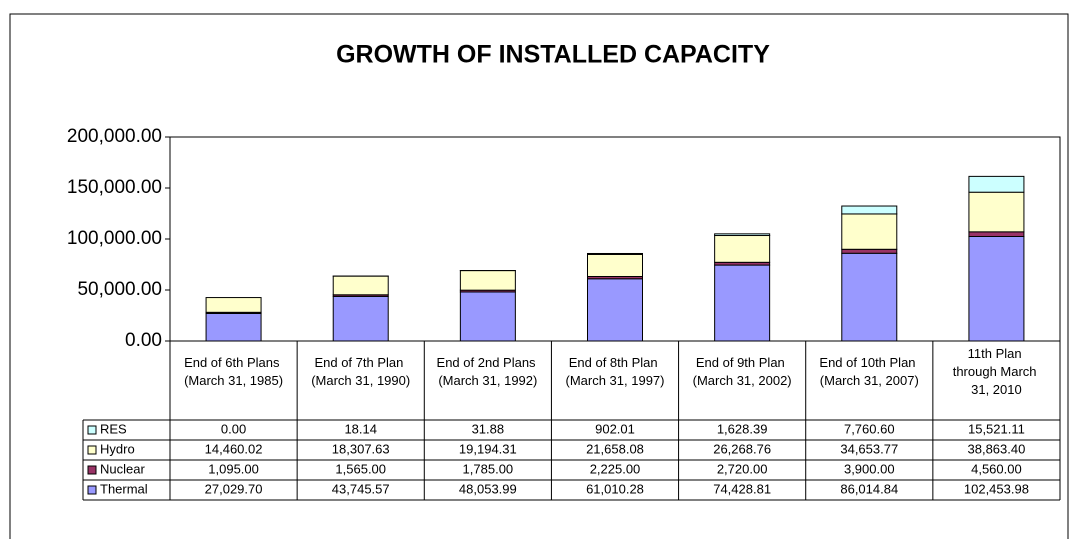  What do you see at coordinates (488, 488) in the screenshot?
I see `table-value: 48,053.99` at bounding box center [488, 488].